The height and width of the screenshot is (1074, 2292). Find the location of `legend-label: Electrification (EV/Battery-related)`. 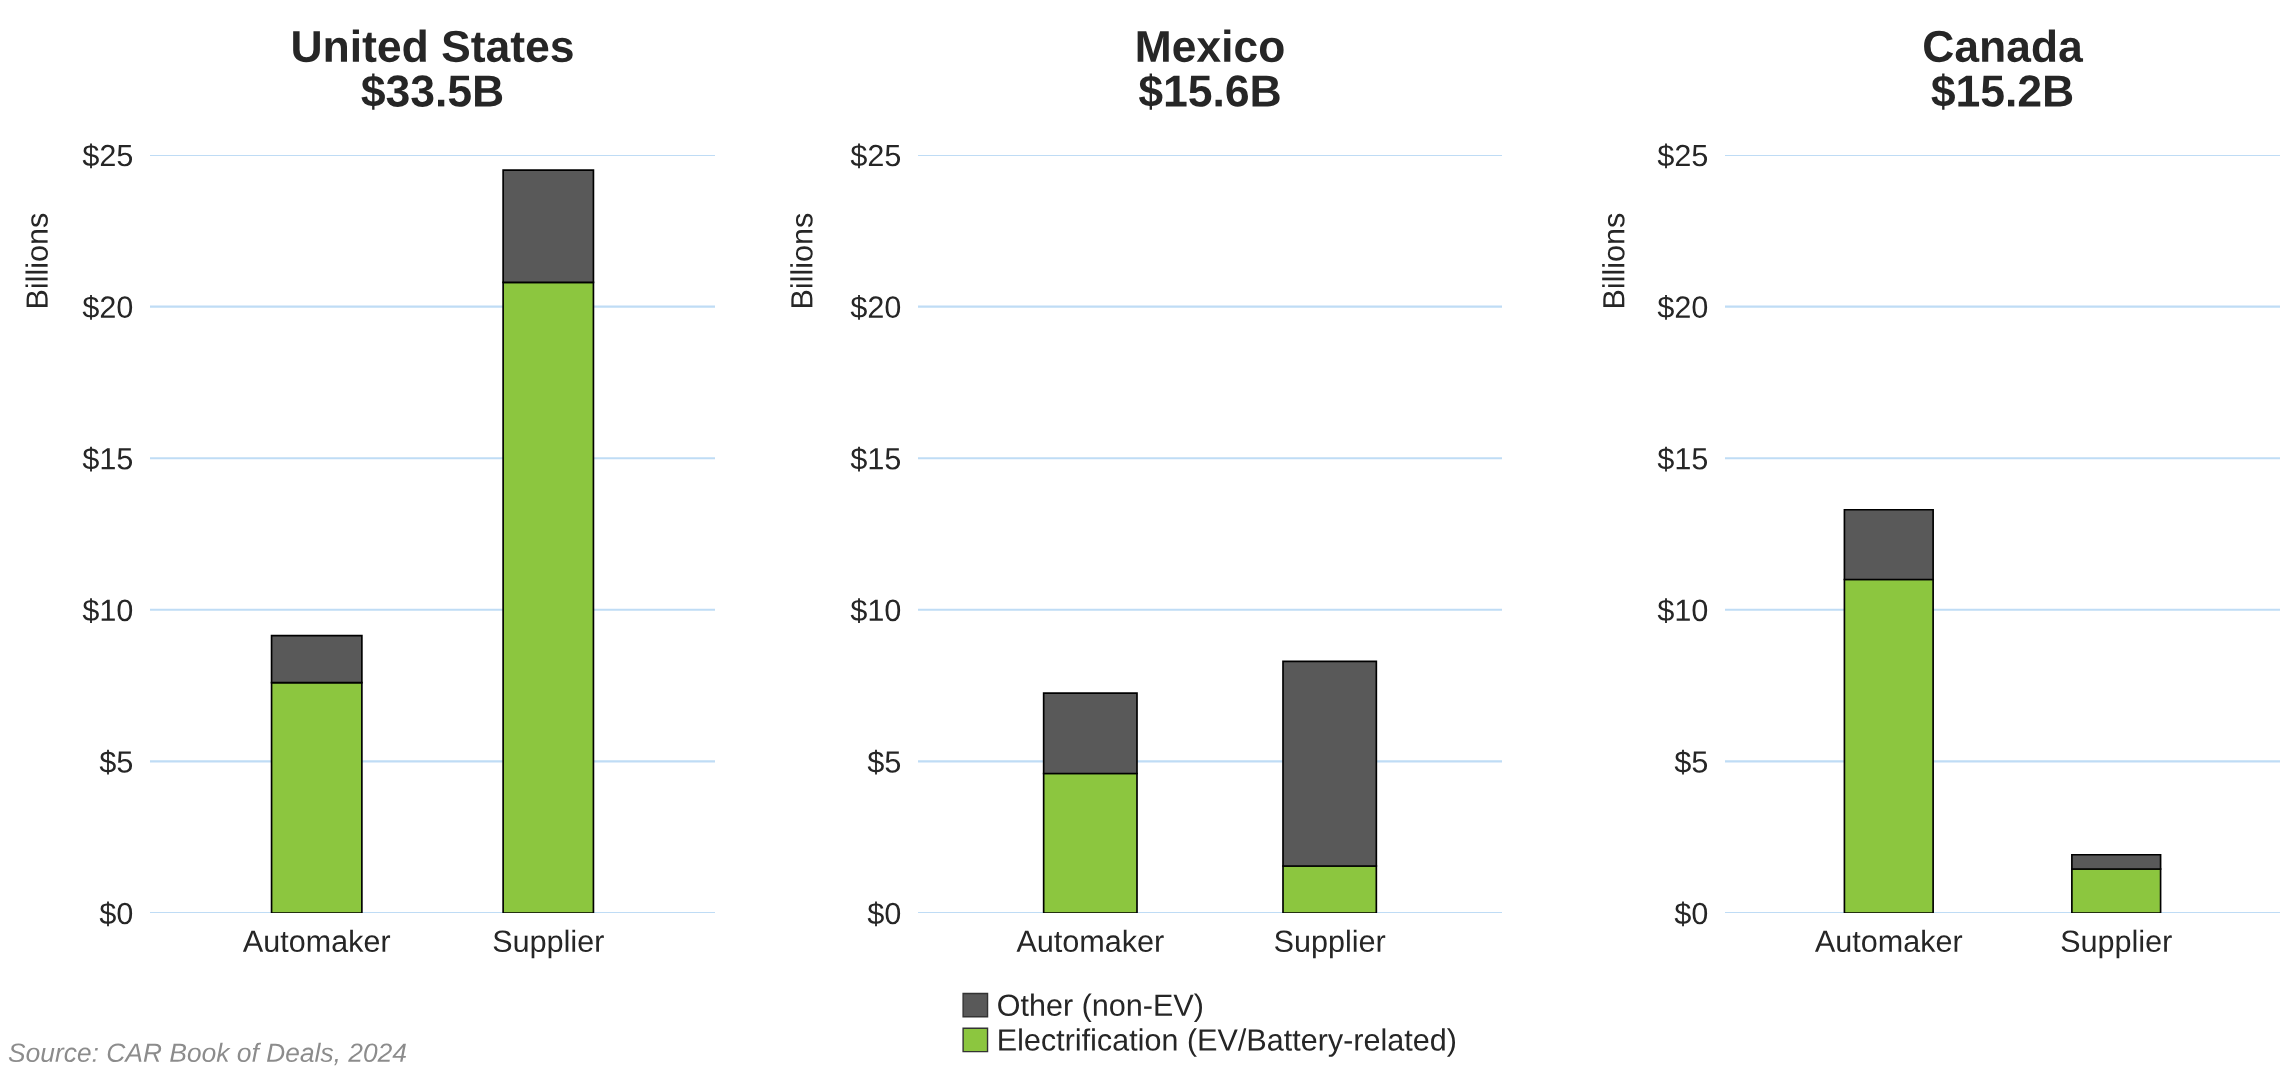

legend-label: Electrification (EV/Battery-related) is located at coordinates (1227, 1042).